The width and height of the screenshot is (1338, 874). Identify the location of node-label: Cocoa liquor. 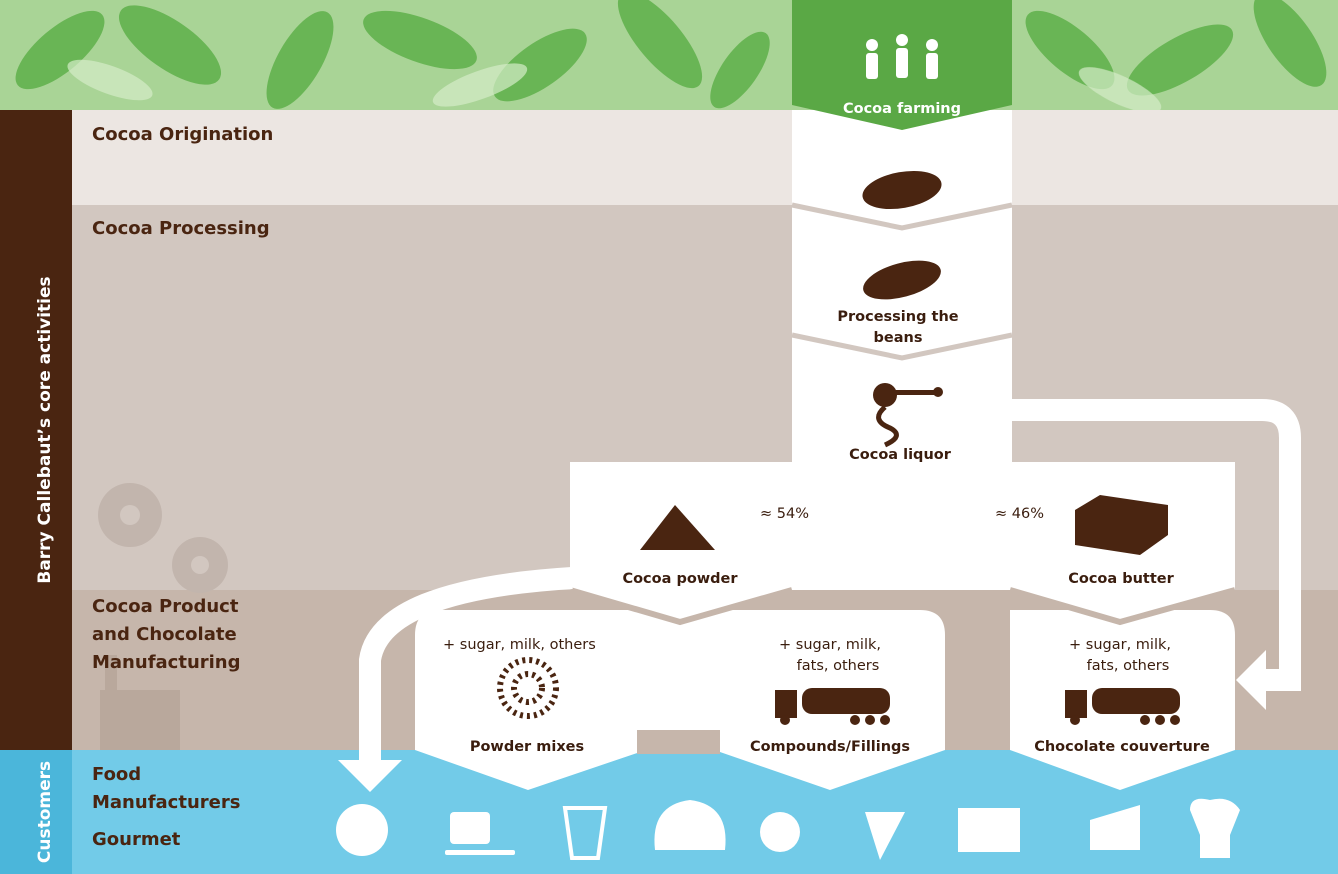
(900, 455).